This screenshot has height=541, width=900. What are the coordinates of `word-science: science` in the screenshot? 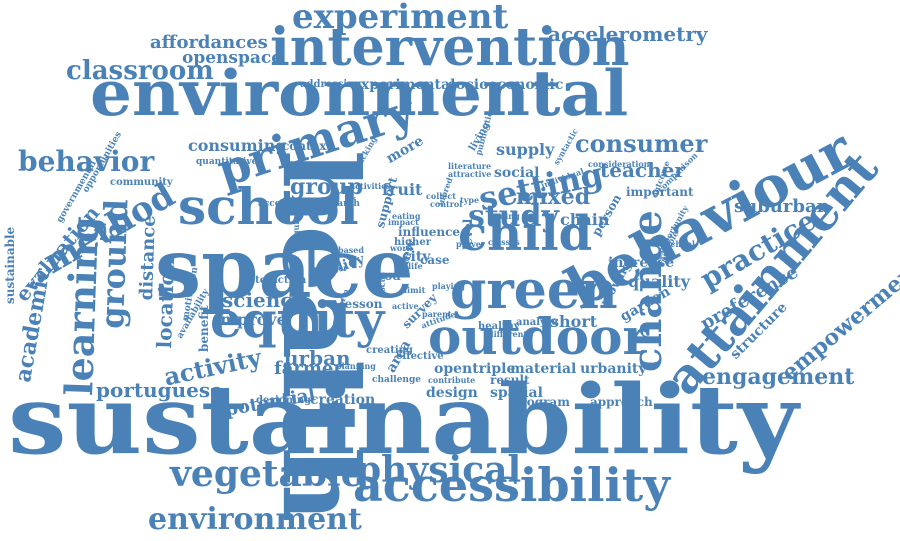 It's located at (264, 300).